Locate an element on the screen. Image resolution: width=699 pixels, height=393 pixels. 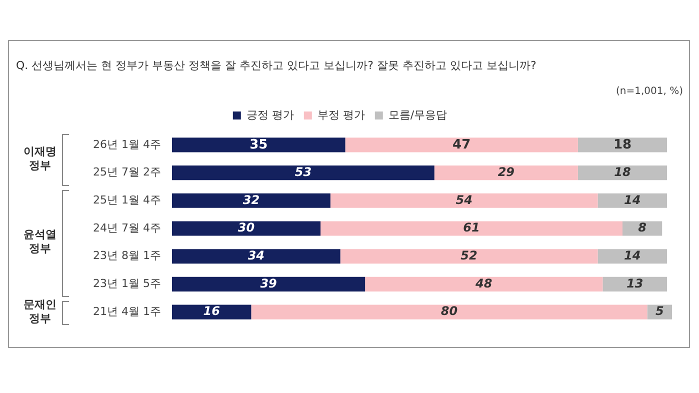
data-label: 32 is located at coordinates (251, 199).